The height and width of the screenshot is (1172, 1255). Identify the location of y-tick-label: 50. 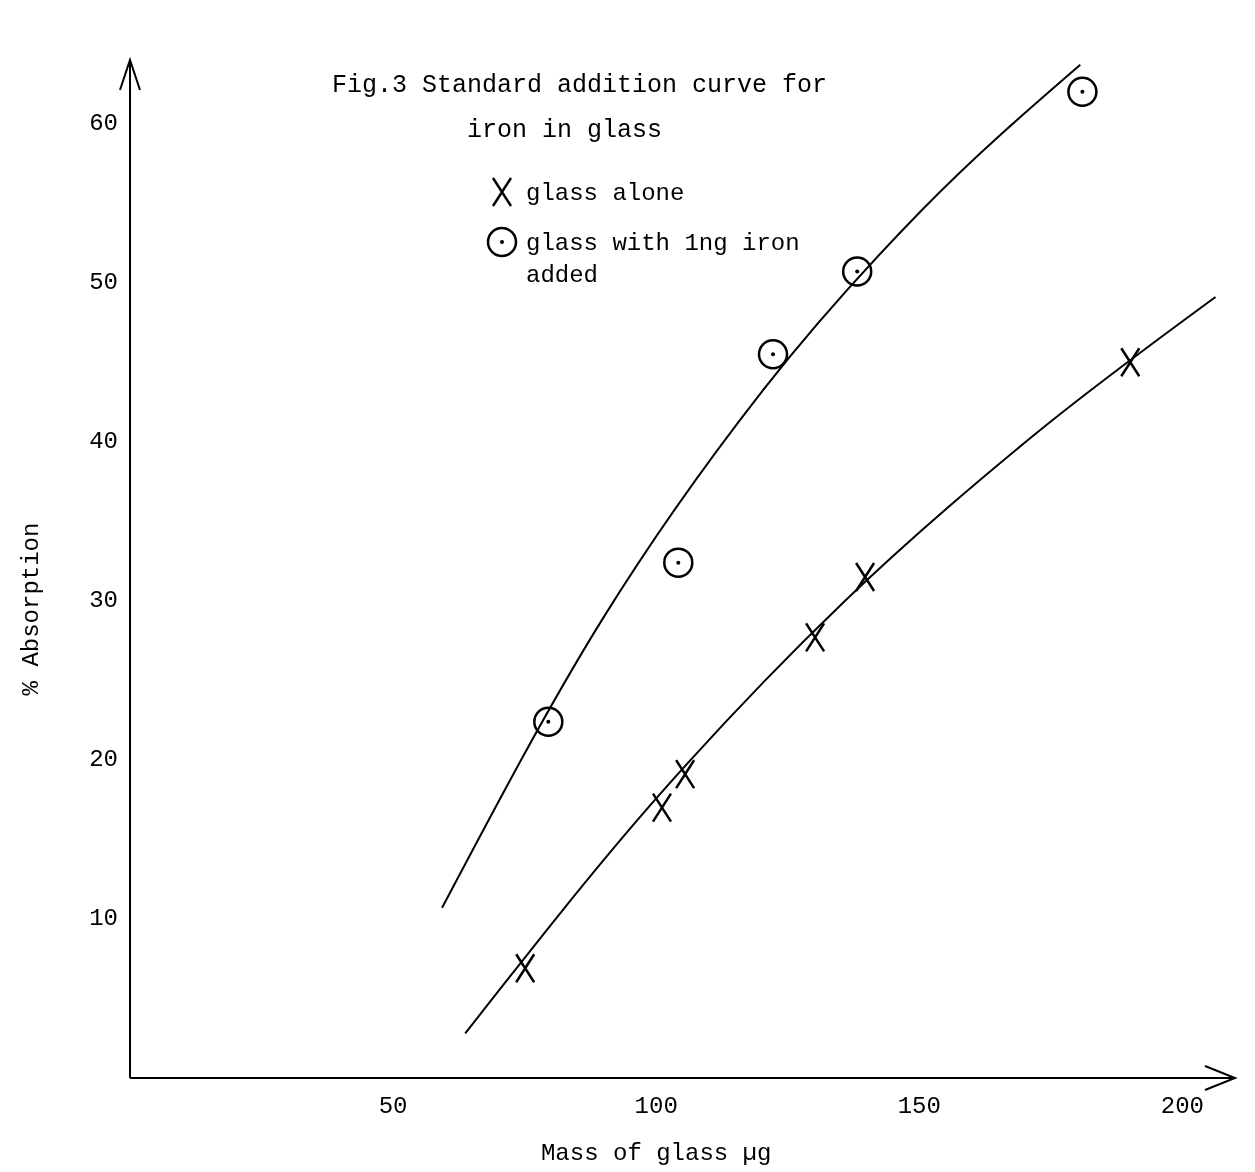
(103, 283).